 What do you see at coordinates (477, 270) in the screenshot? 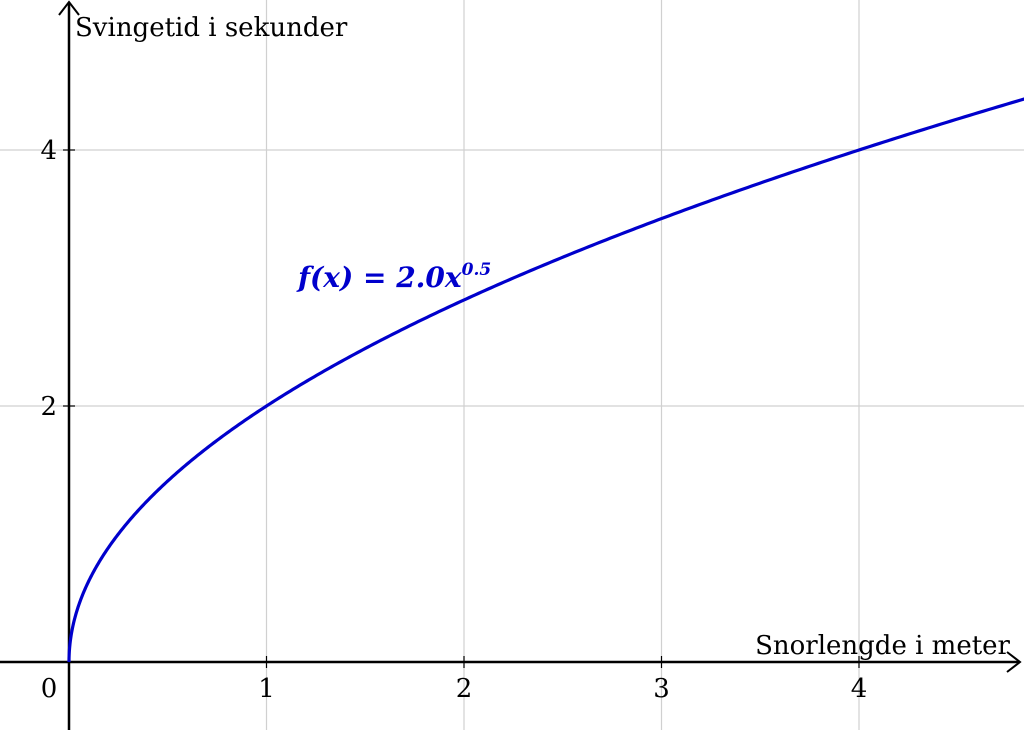
I see `function-label-exponent: 0.5` at bounding box center [477, 270].